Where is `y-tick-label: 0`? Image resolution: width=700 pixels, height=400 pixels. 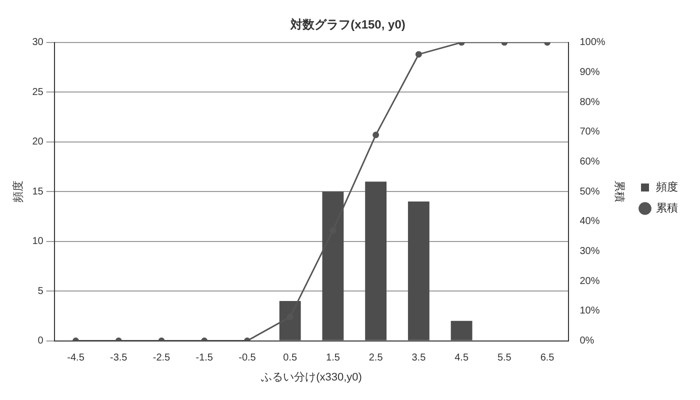 y-tick-label: 0 is located at coordinates (41, 341).